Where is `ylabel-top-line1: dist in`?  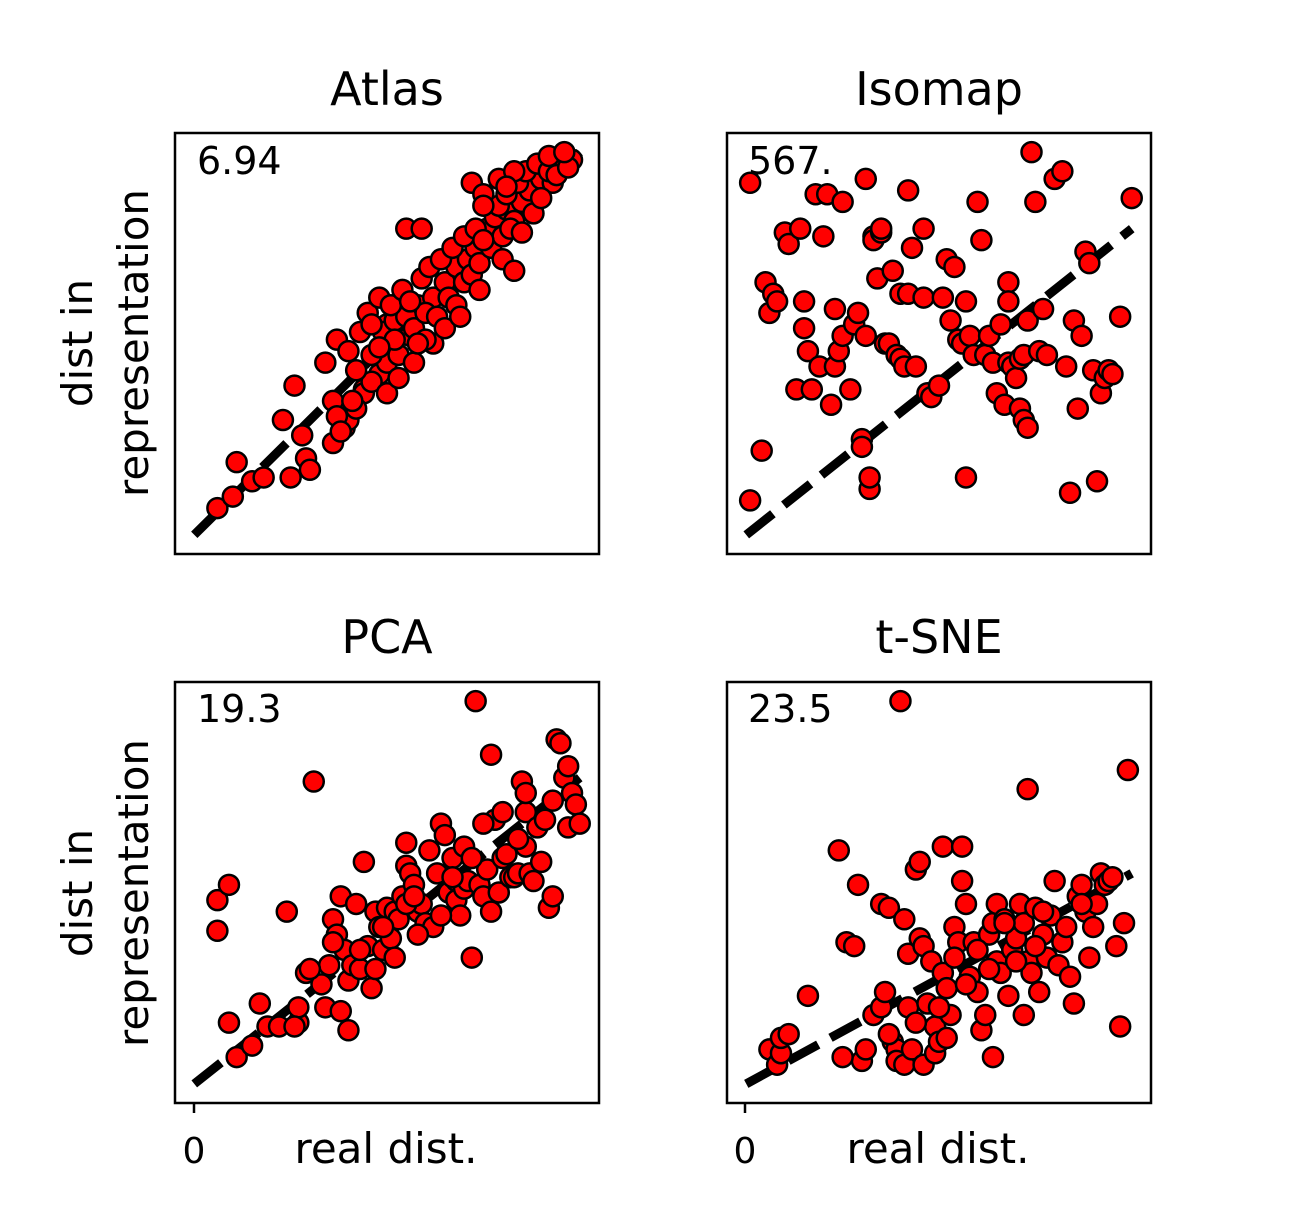
ylabel-top-line1: dist in is located at coordinates (77, 343).